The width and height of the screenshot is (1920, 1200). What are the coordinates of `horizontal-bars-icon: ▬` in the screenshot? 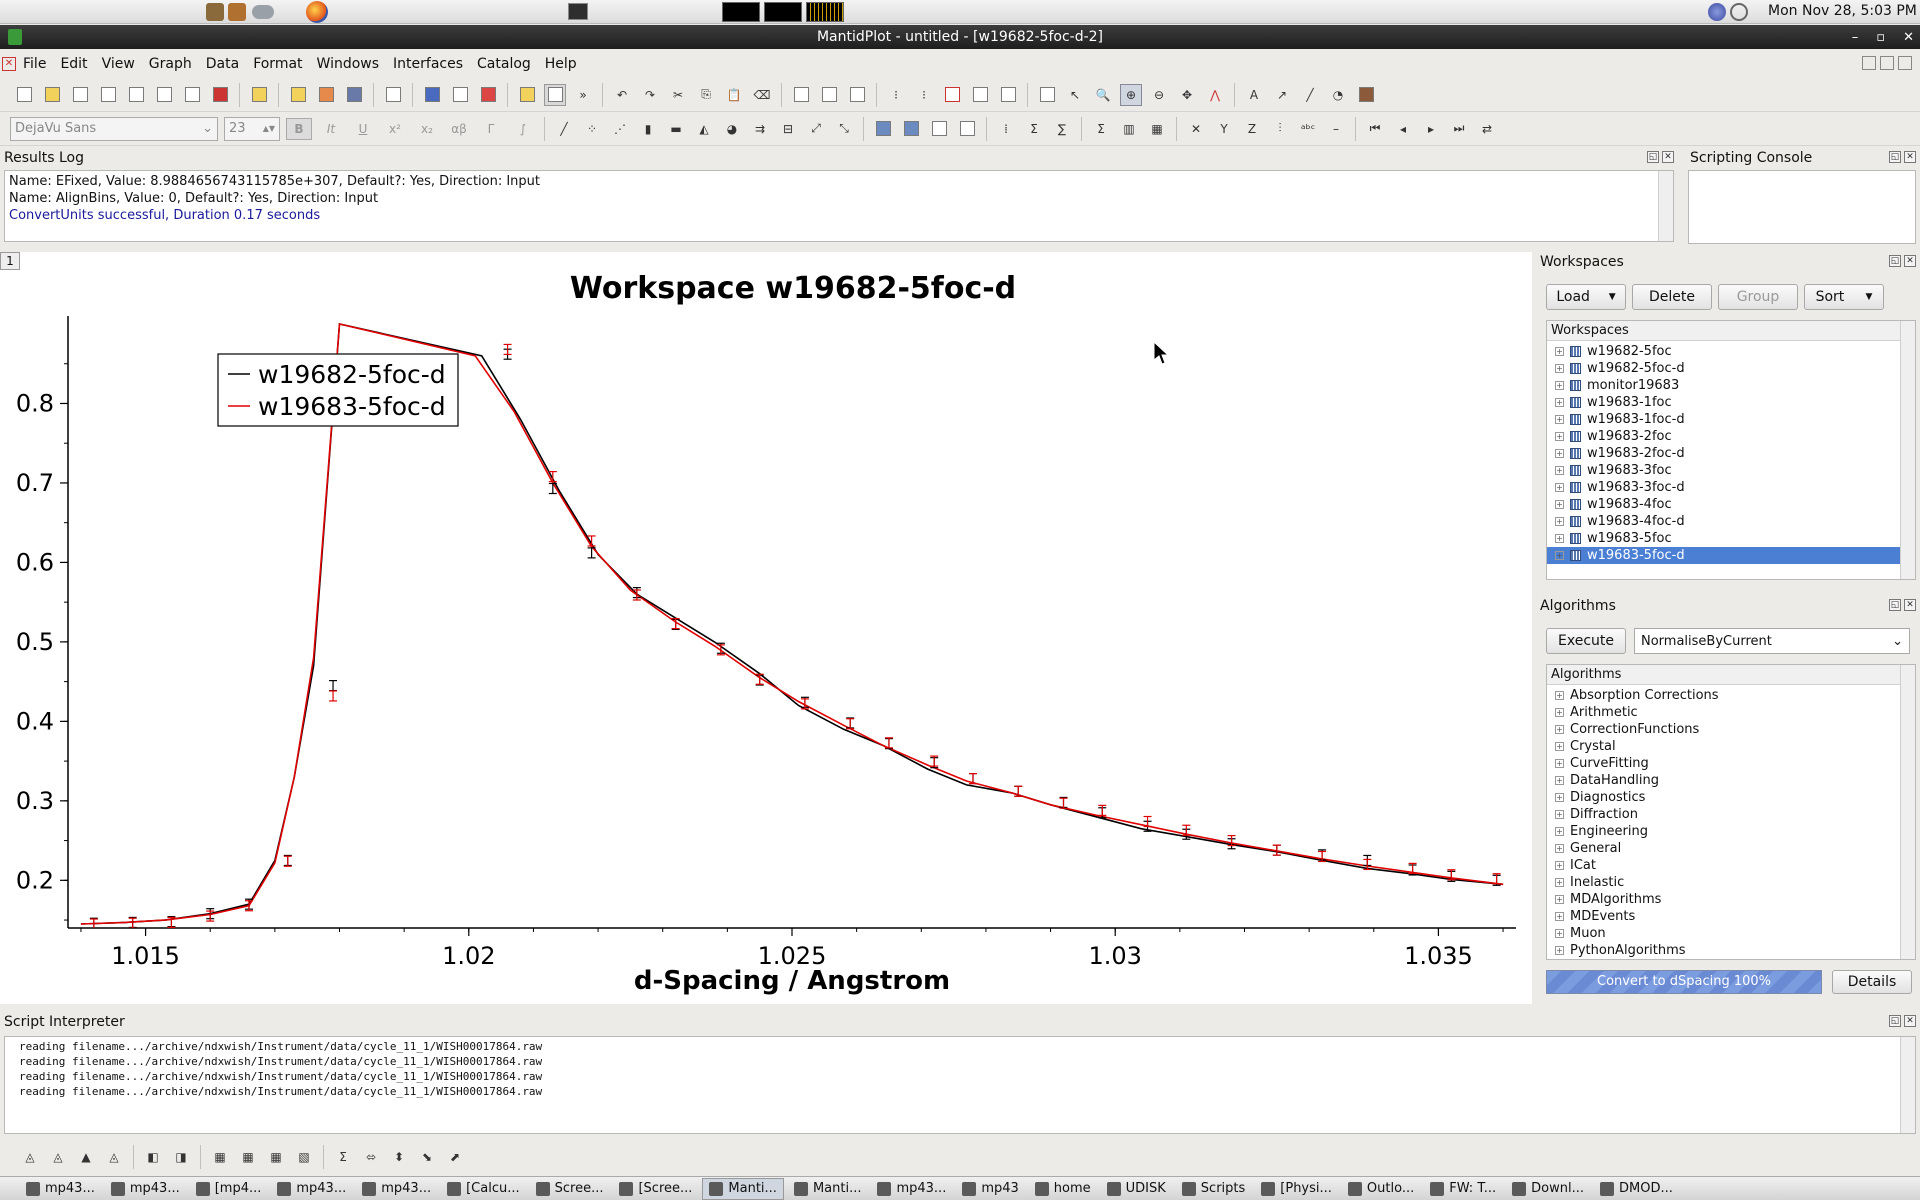 It's located at (676, 128).